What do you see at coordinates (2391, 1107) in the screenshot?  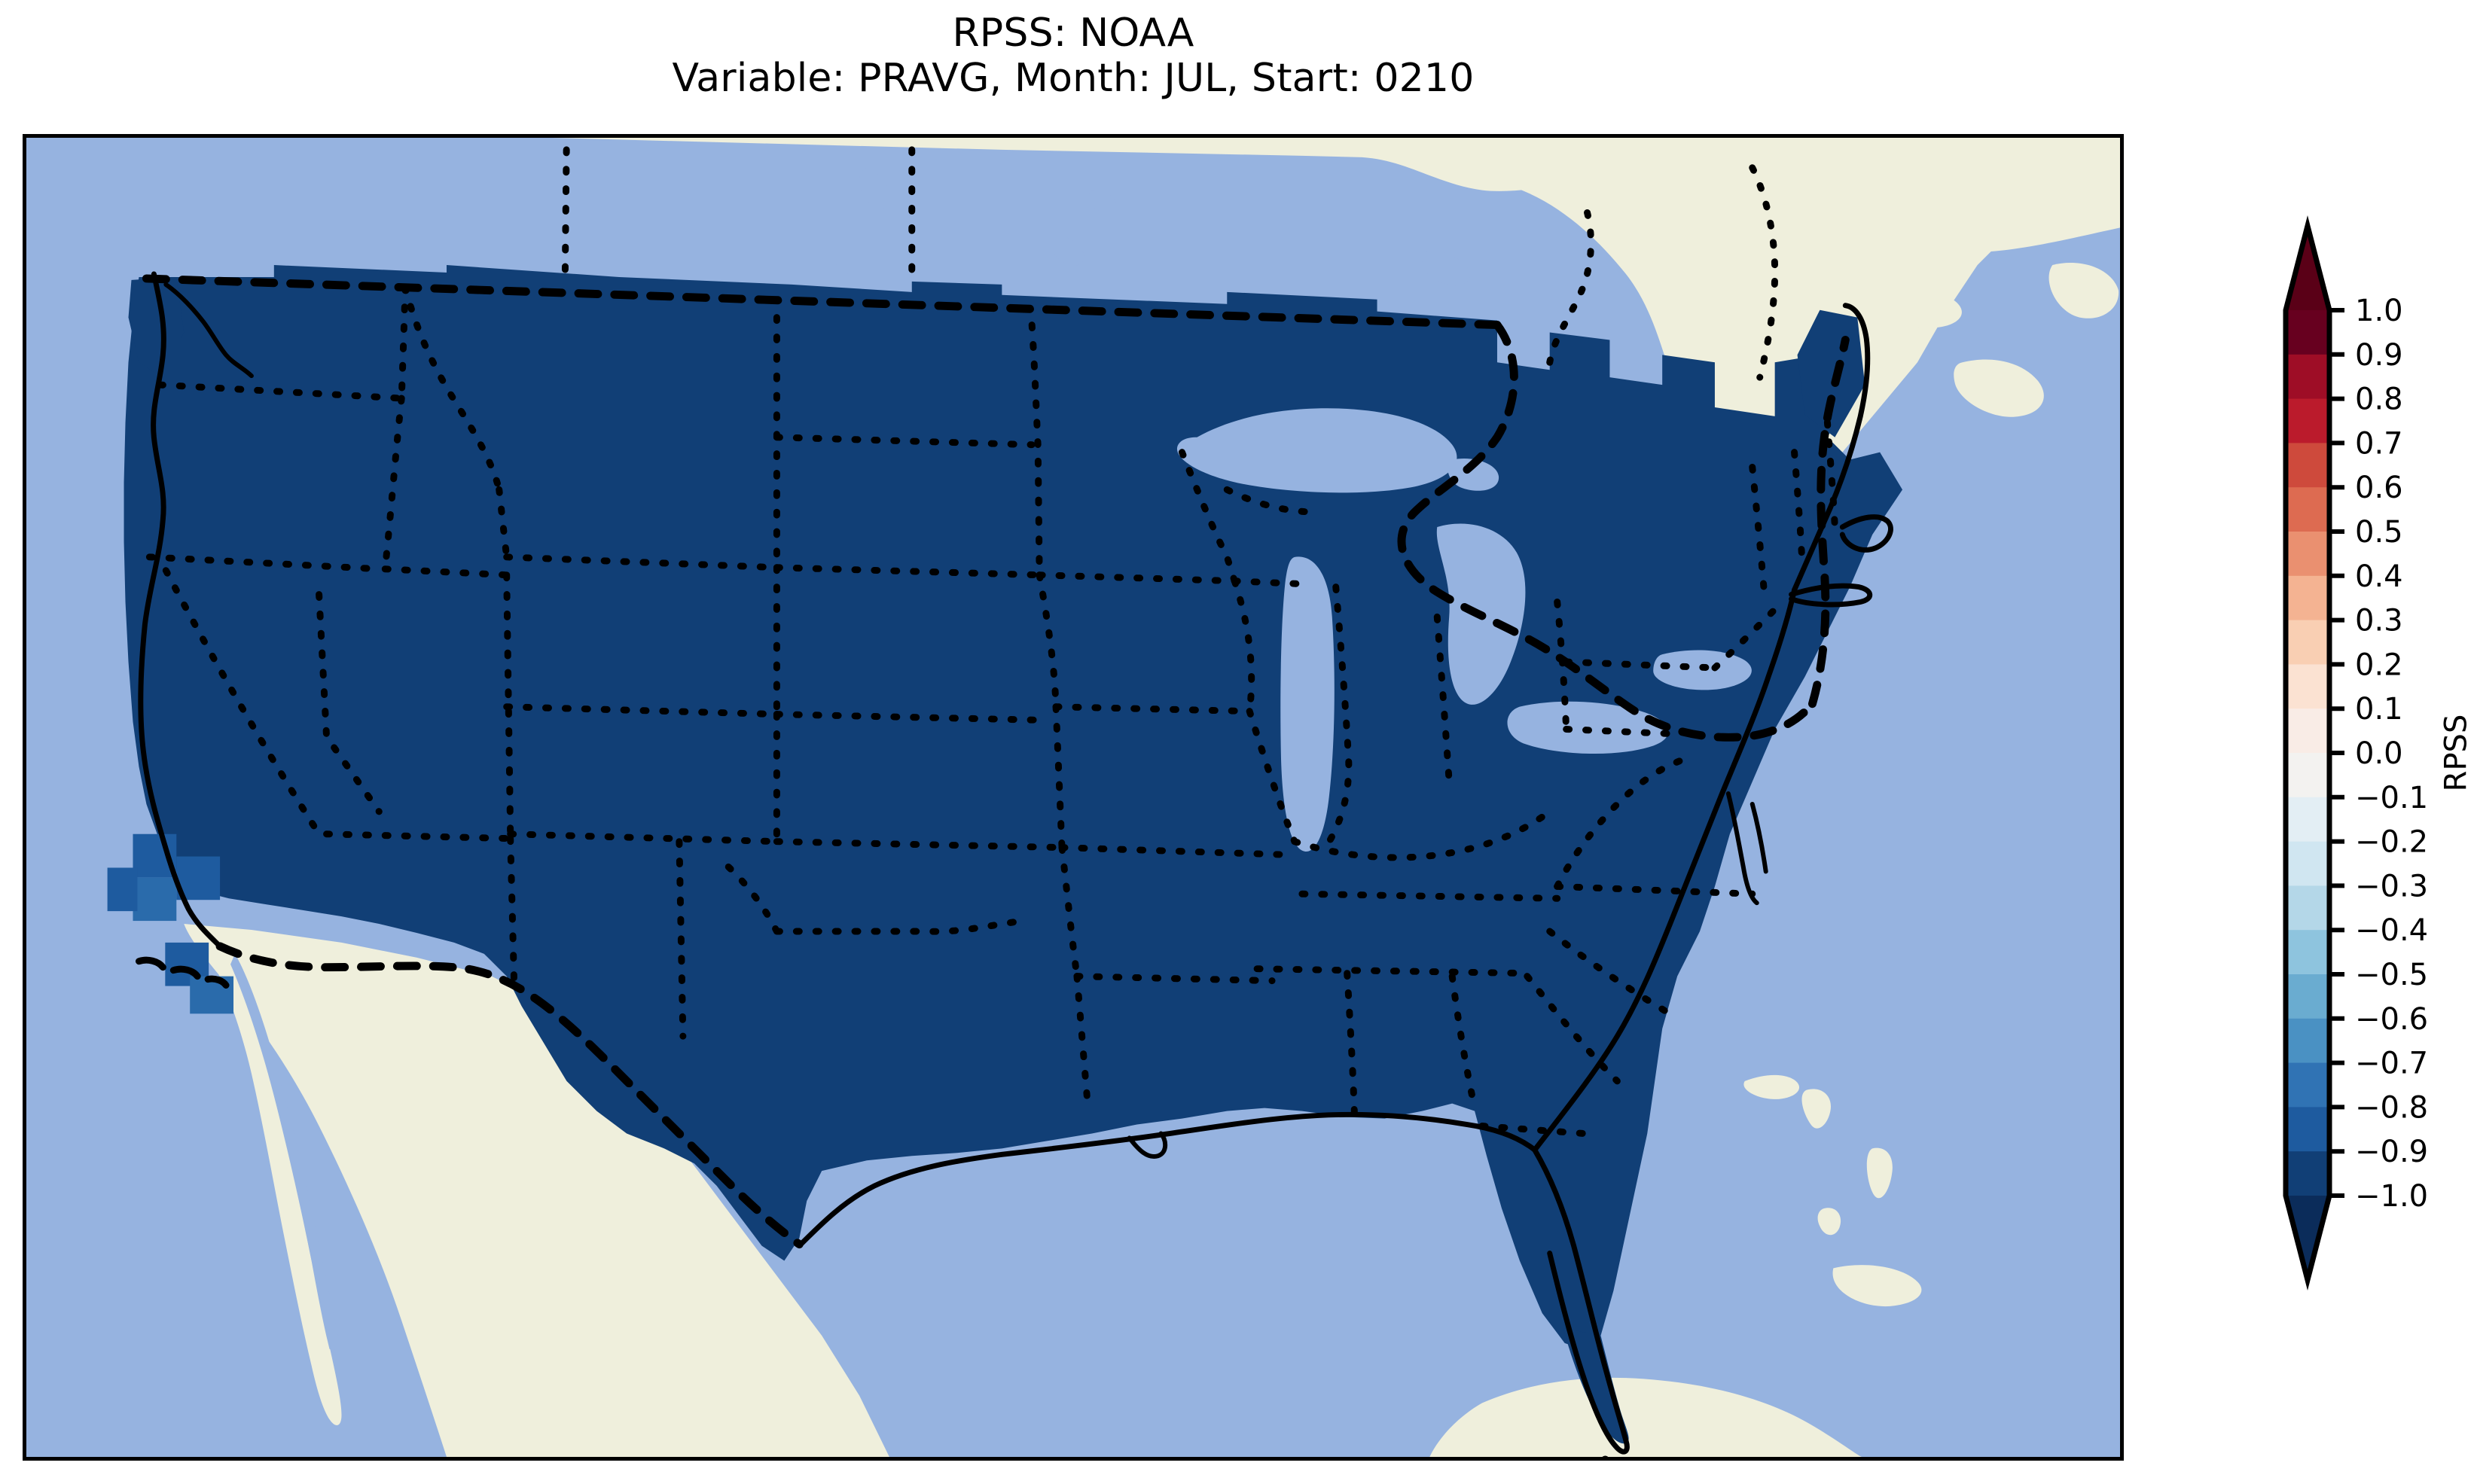 I see `colorbar-tick-label-18: −0.8` at bounding box center [2391, 1107].